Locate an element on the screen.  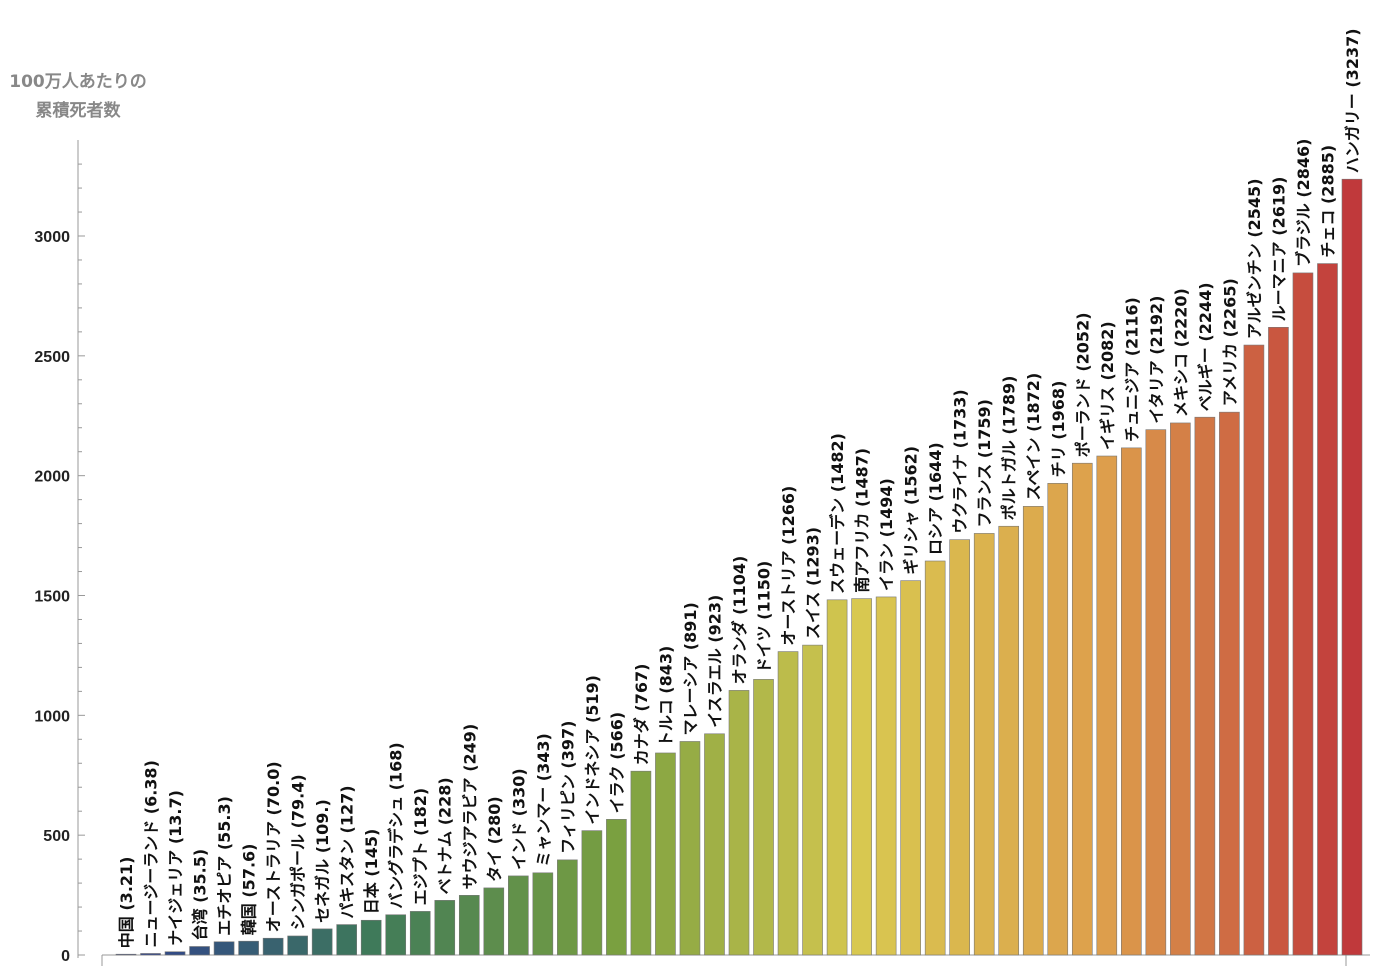
bar-イラク is located at coordinates (616, 887).